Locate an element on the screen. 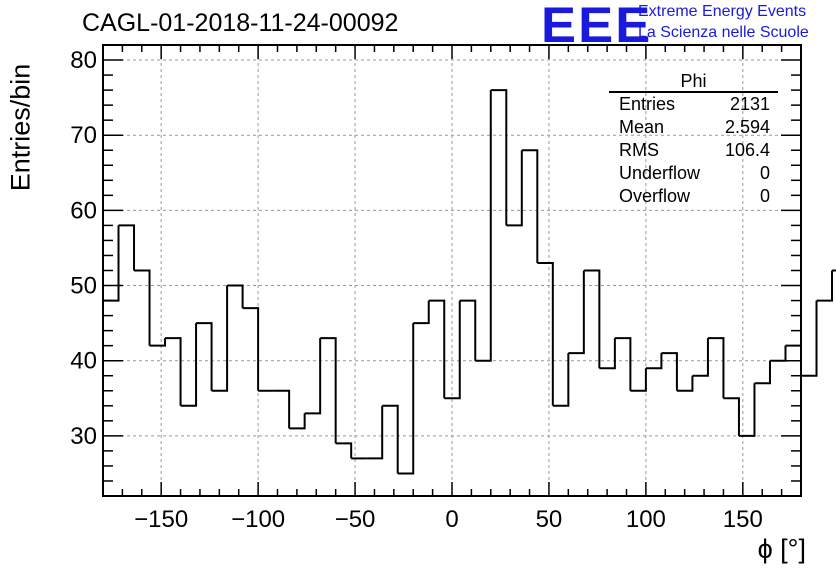 Image resolution: width=836 pixels, height=572 pixels. stats-title: Phi is located at coordinates (693, 82).